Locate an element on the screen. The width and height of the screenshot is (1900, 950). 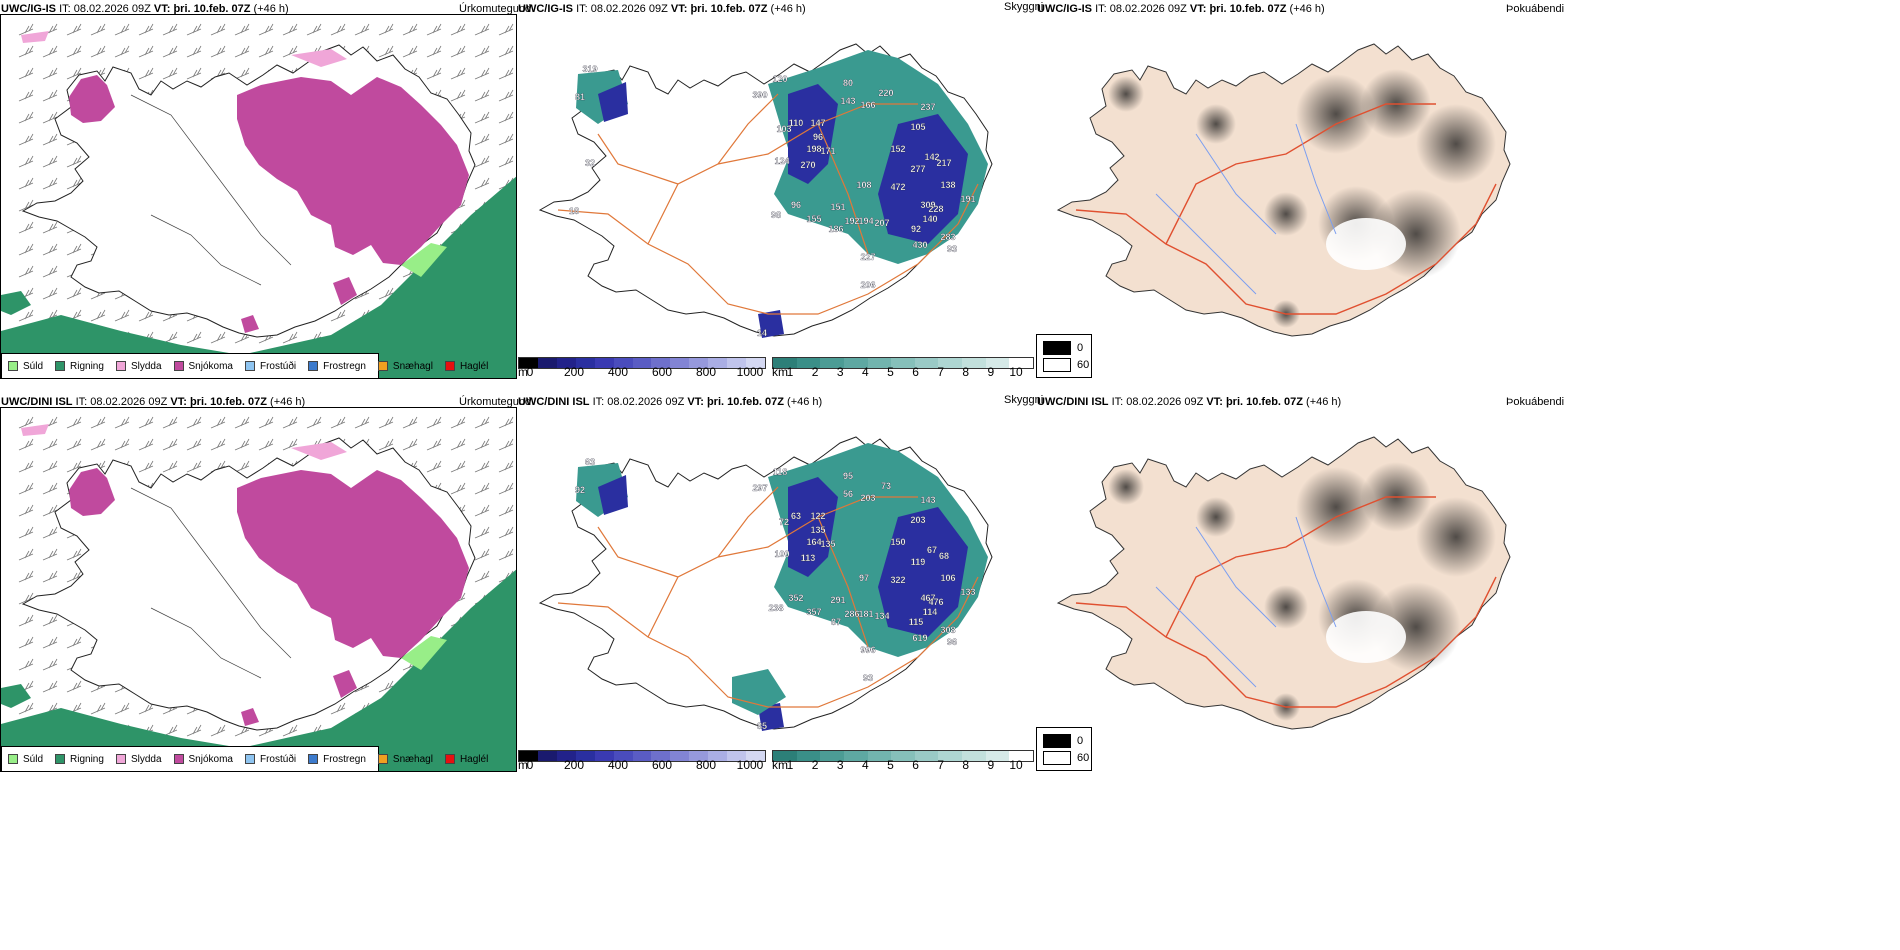
fog-legend-swatch-high is located at coordinates (1057, 758).